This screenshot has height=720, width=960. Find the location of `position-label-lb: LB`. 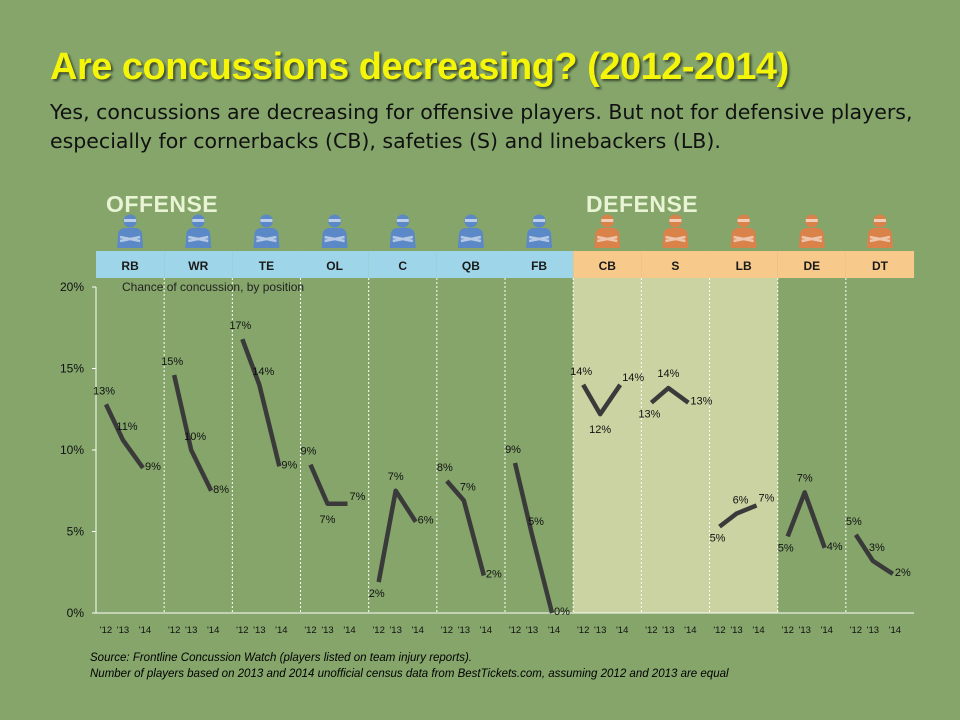

position-label-lb: LB is located at coordinates (744, 266).